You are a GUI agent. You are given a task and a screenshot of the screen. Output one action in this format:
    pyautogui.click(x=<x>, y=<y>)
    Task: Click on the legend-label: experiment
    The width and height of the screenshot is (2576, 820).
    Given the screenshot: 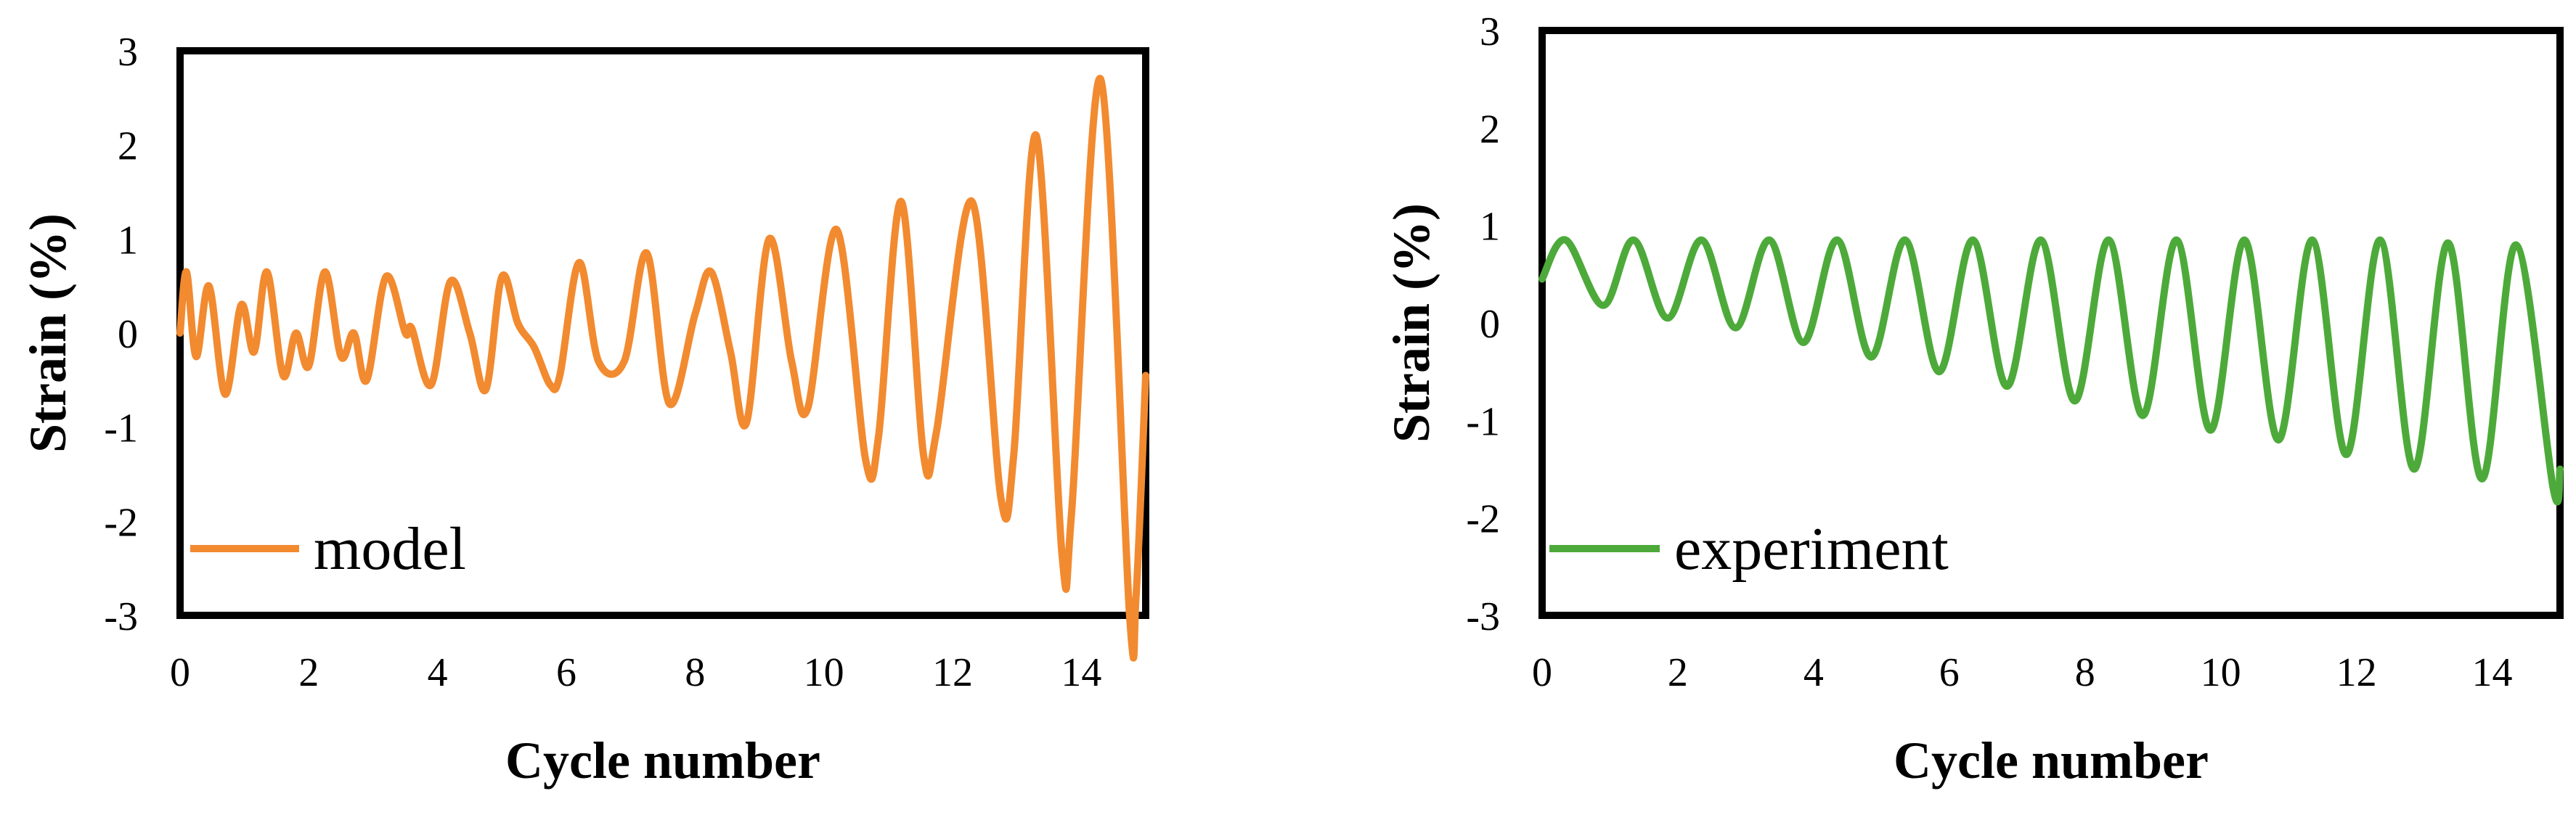 What is the action you would take?
    pyautogui.click(x=1811, y=549)
    